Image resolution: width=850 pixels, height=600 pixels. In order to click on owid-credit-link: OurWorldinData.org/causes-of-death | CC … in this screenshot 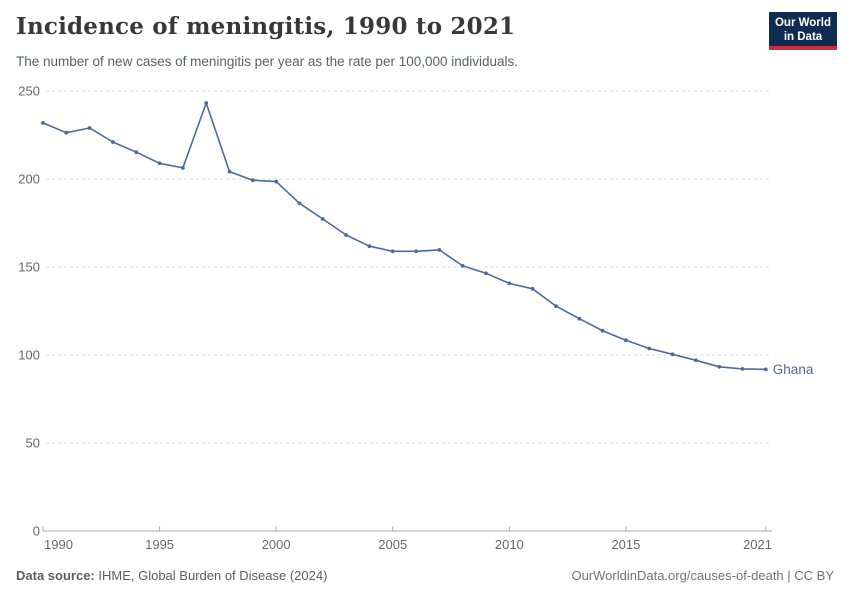, I will do `click(702, 575)`.